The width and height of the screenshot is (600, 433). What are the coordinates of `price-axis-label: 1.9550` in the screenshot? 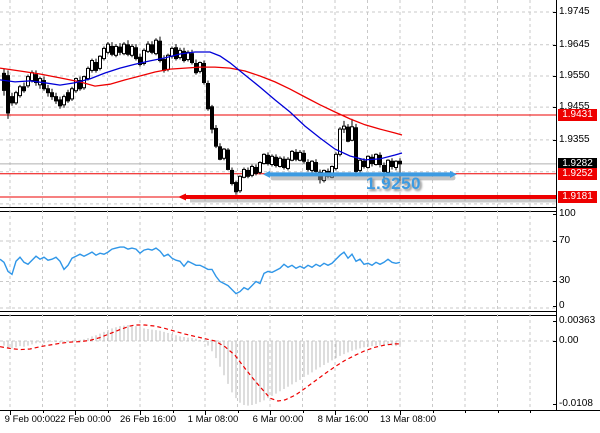 It's located at (574, 75).